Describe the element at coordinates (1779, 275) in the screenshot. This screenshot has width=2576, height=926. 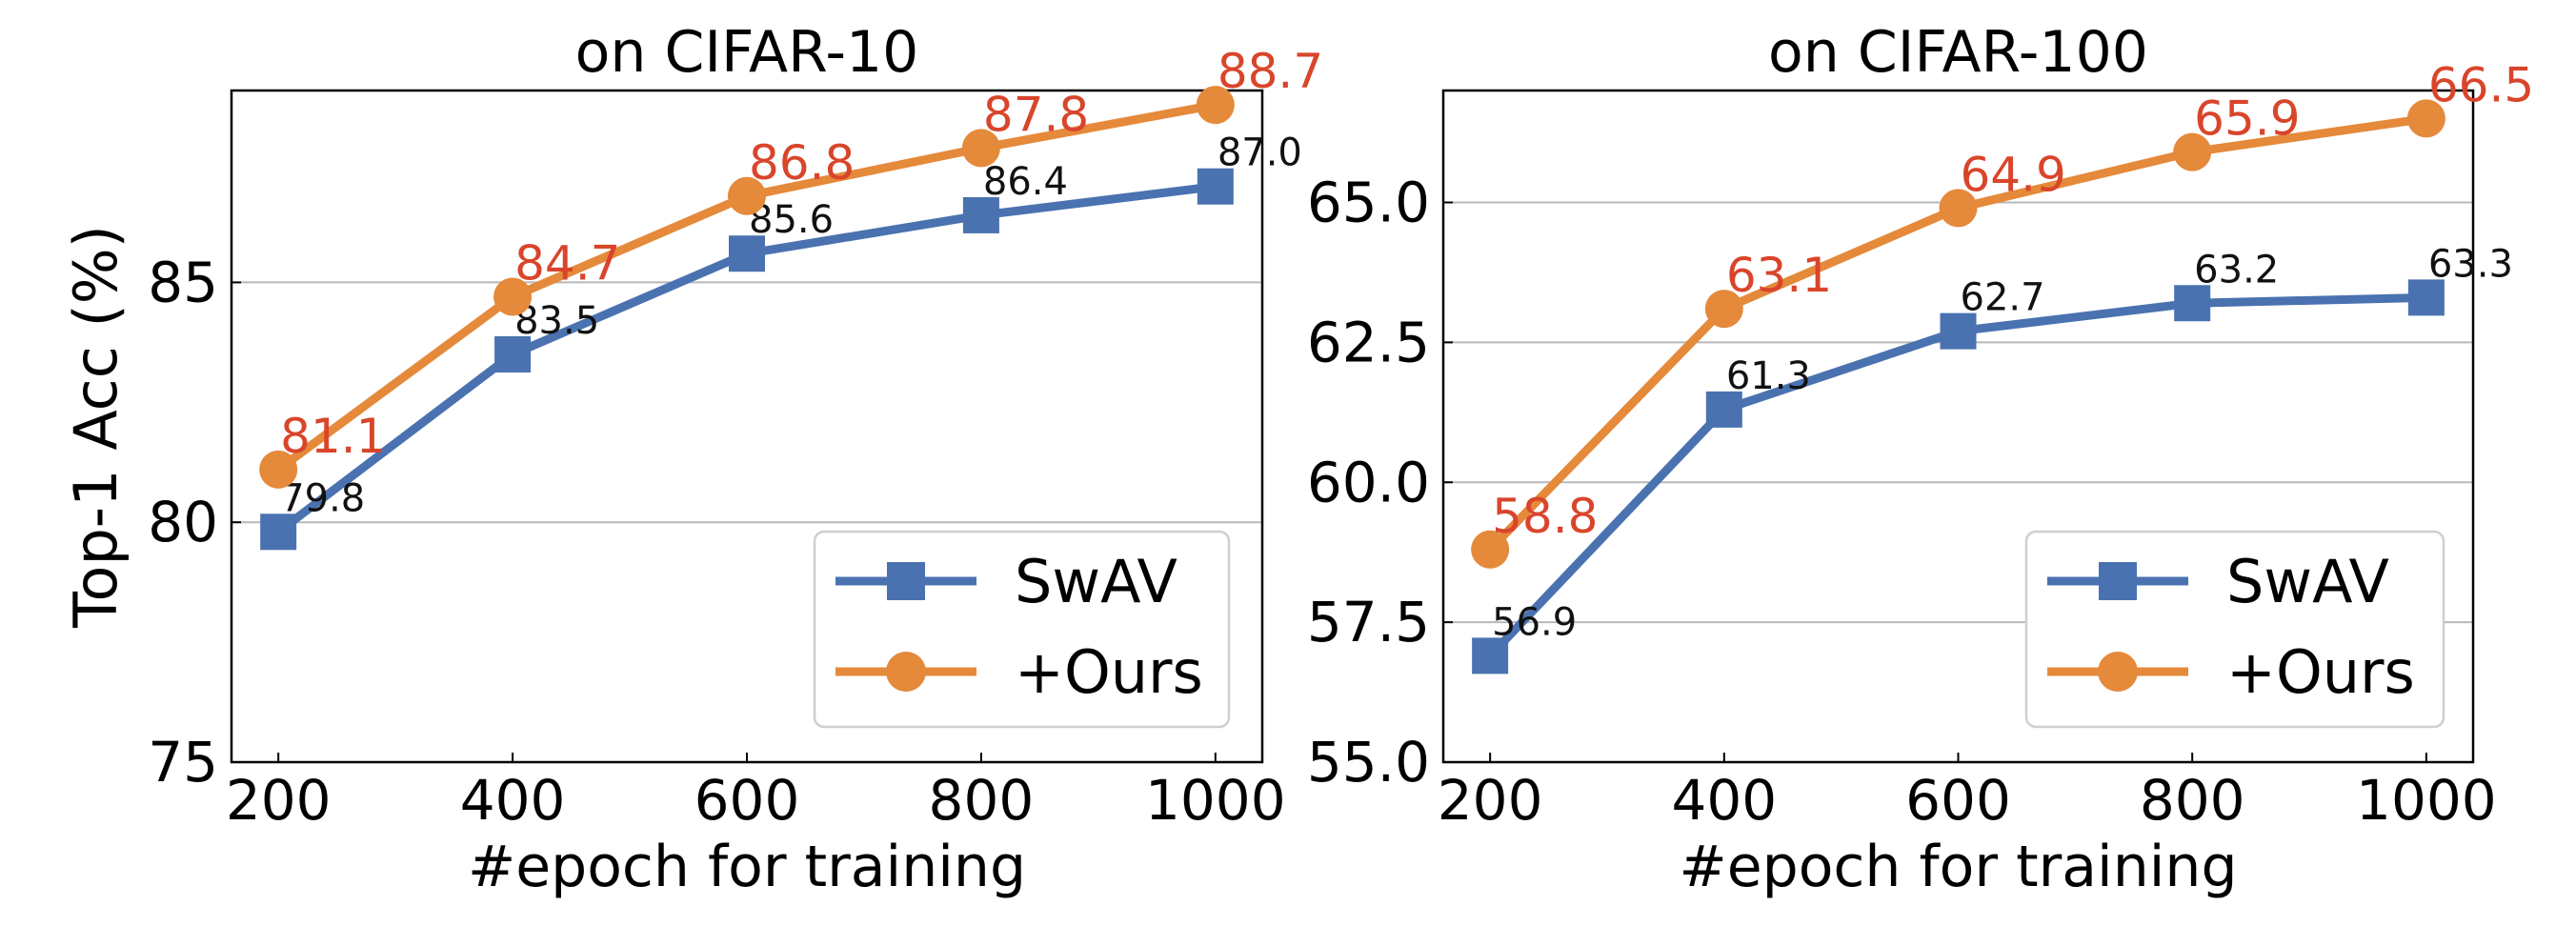
I see `data-label: 63.1` at that location.